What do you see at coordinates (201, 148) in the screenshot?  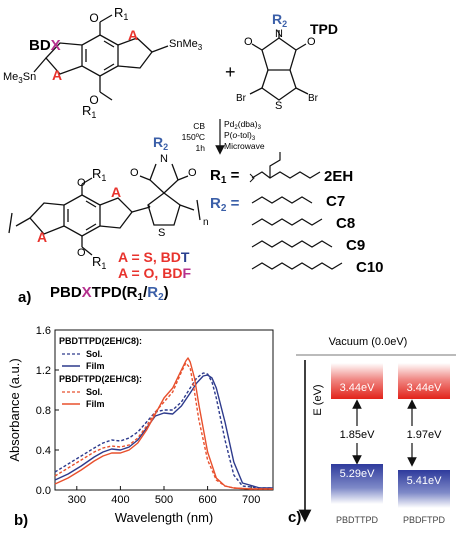 I see `cond-time: 1h` at bounding box center [201, 148].